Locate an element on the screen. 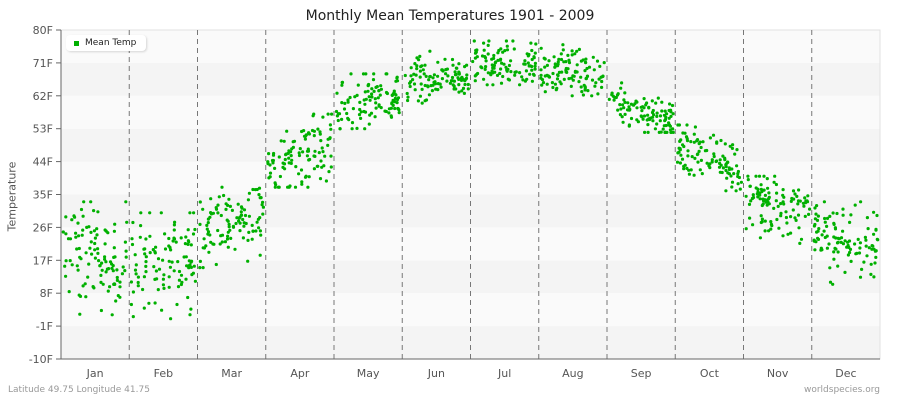  svg-text: 35F is located at coordinates (43, 195).